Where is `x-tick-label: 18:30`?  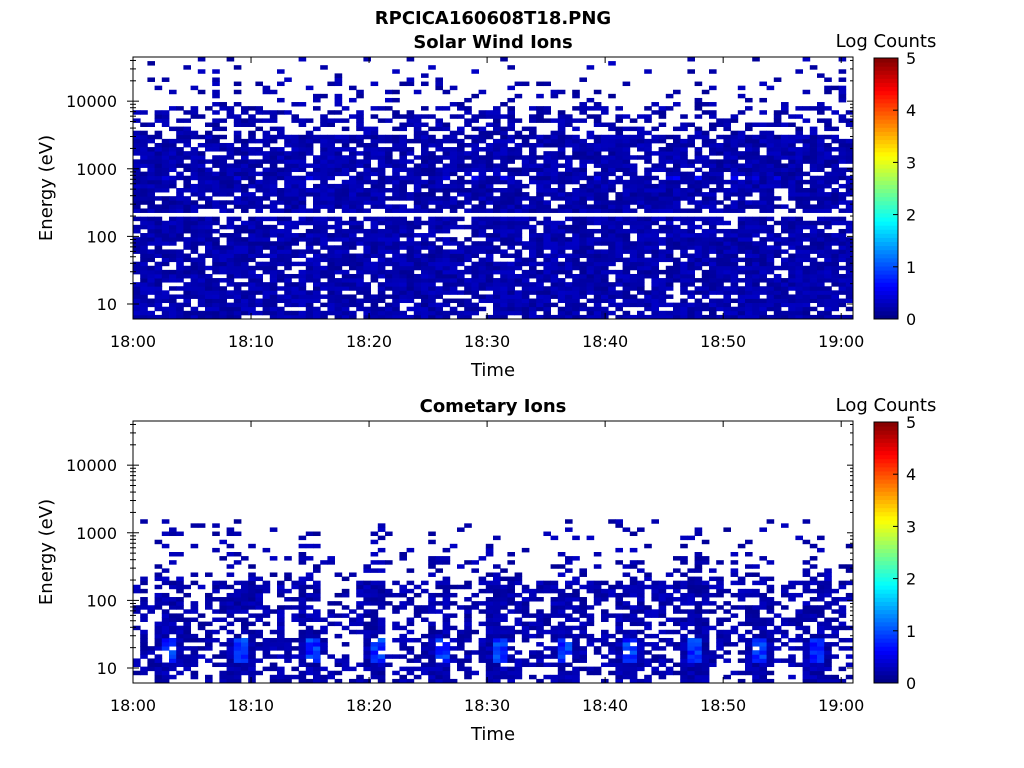 x-tick-label: 18:30 is located at coordinates (487, 341).